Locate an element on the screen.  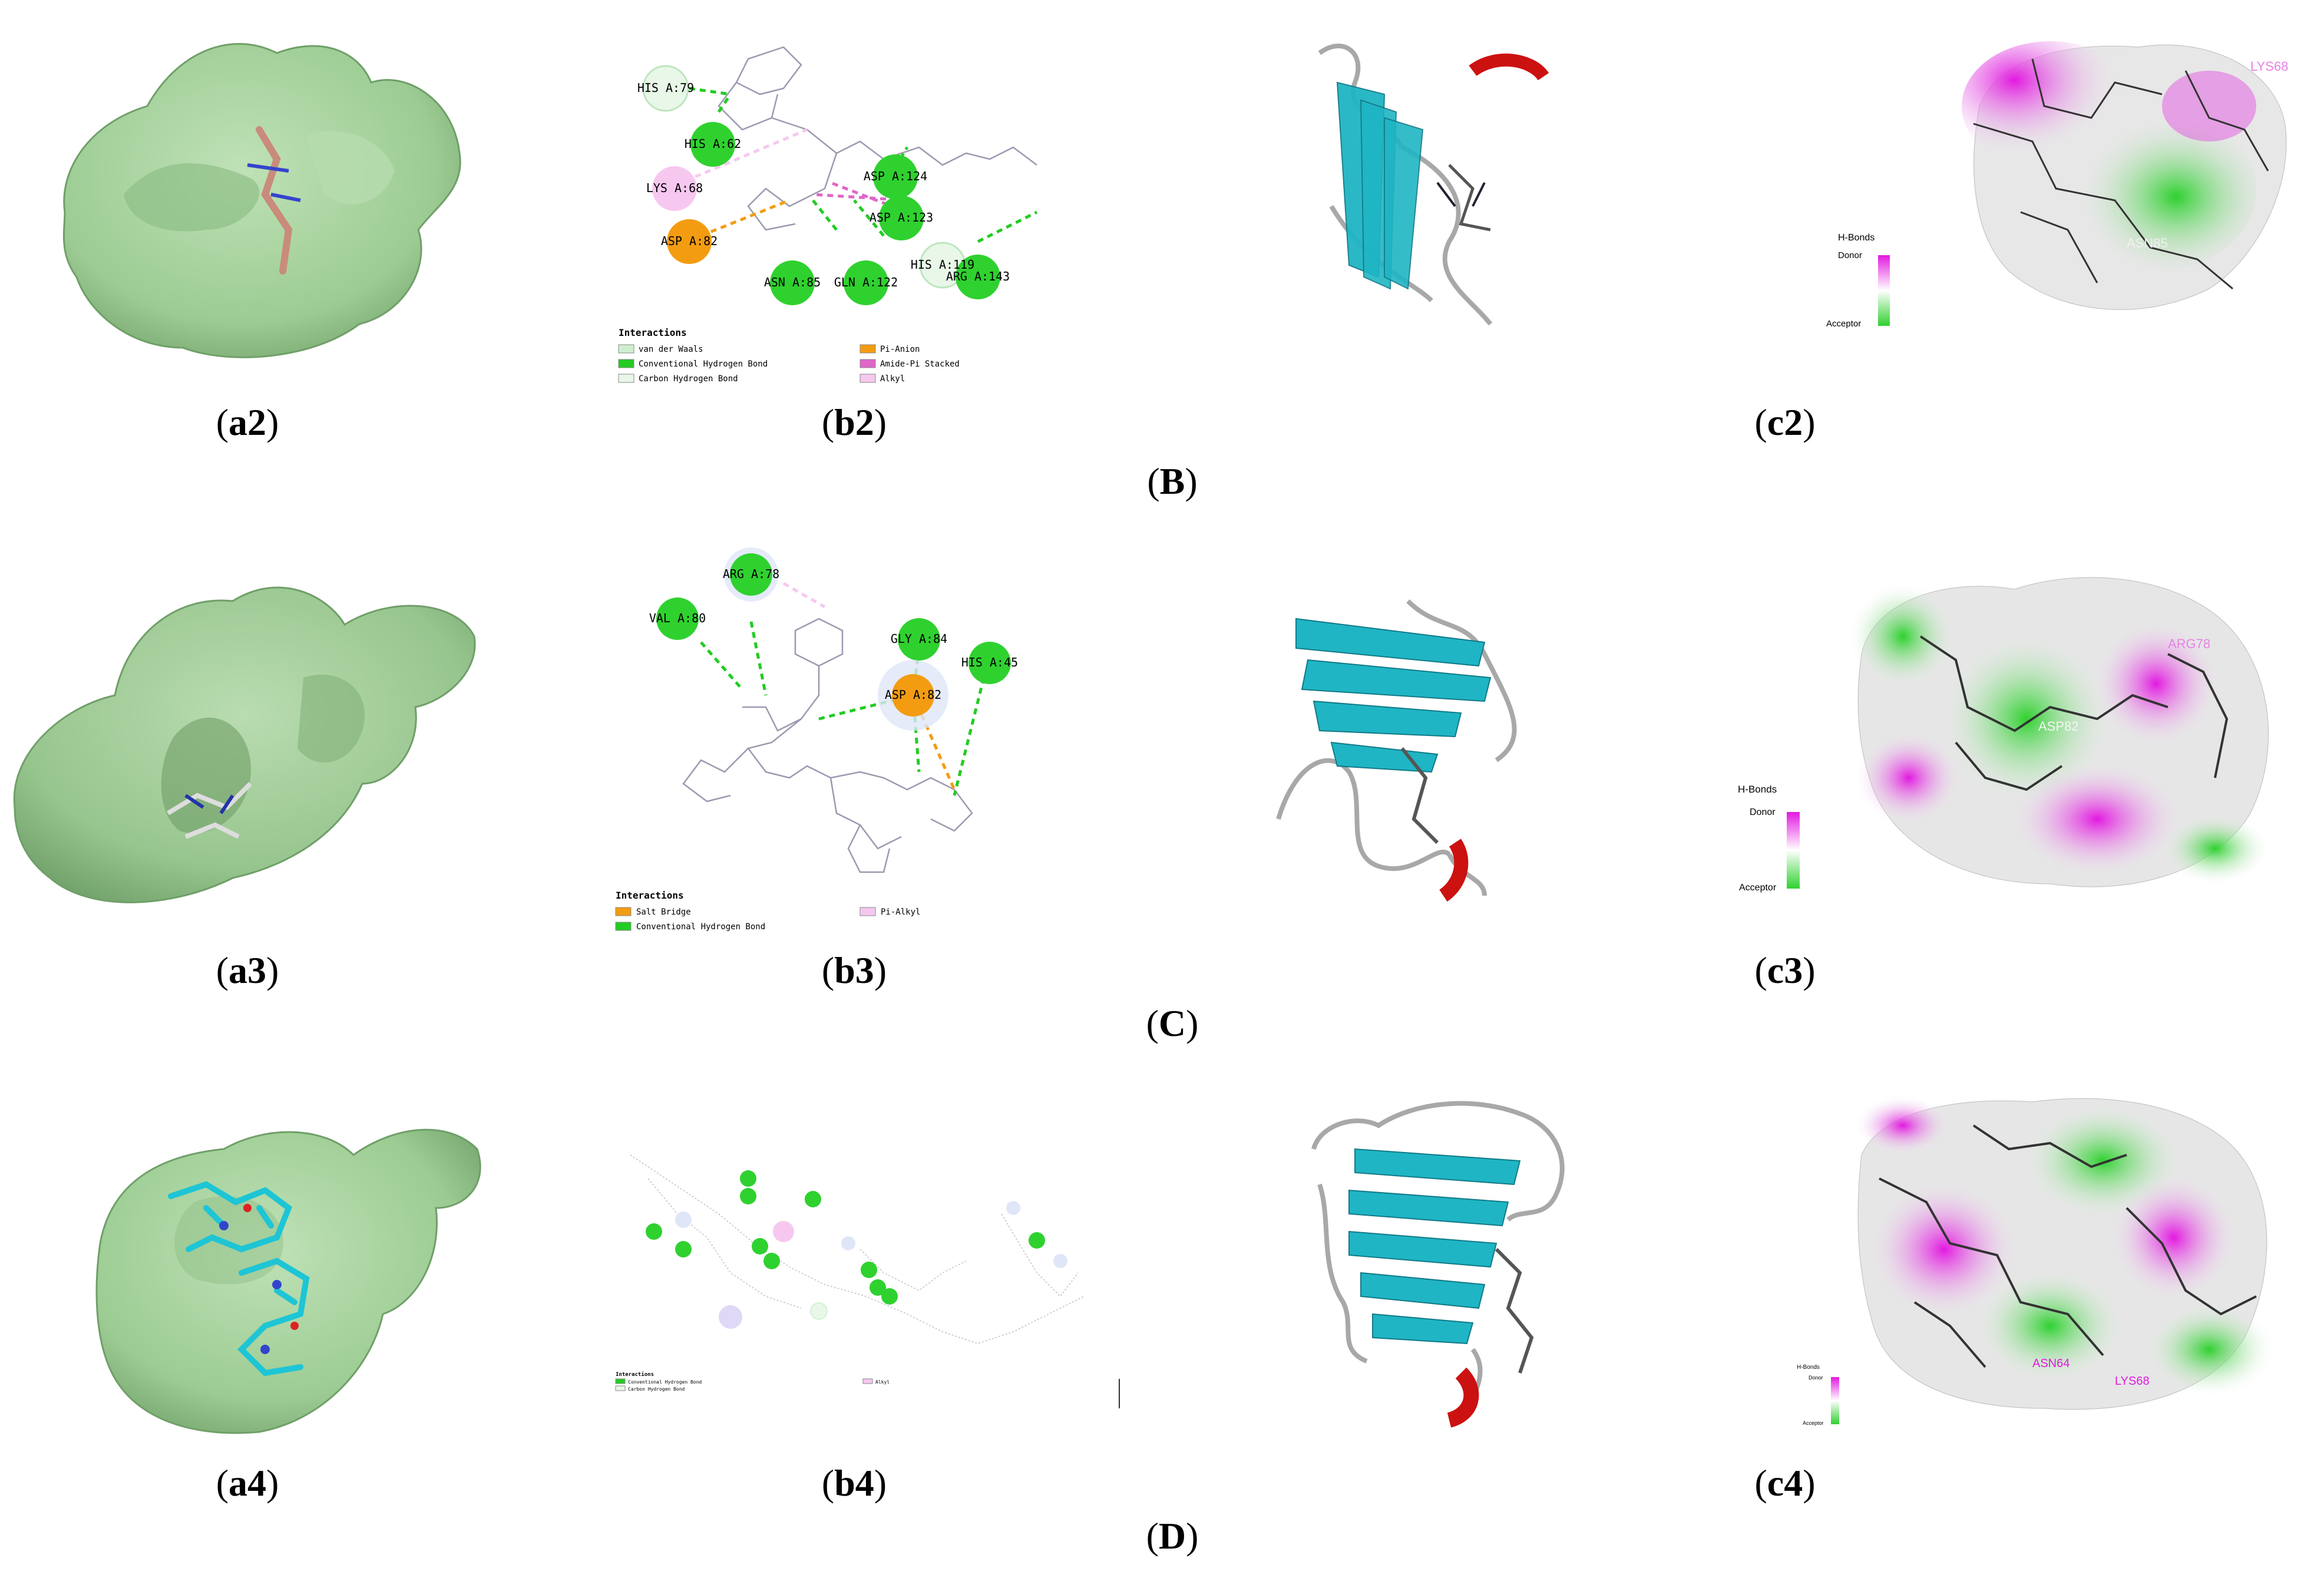
surface-view-a2 is located at coordinates (261, 200).